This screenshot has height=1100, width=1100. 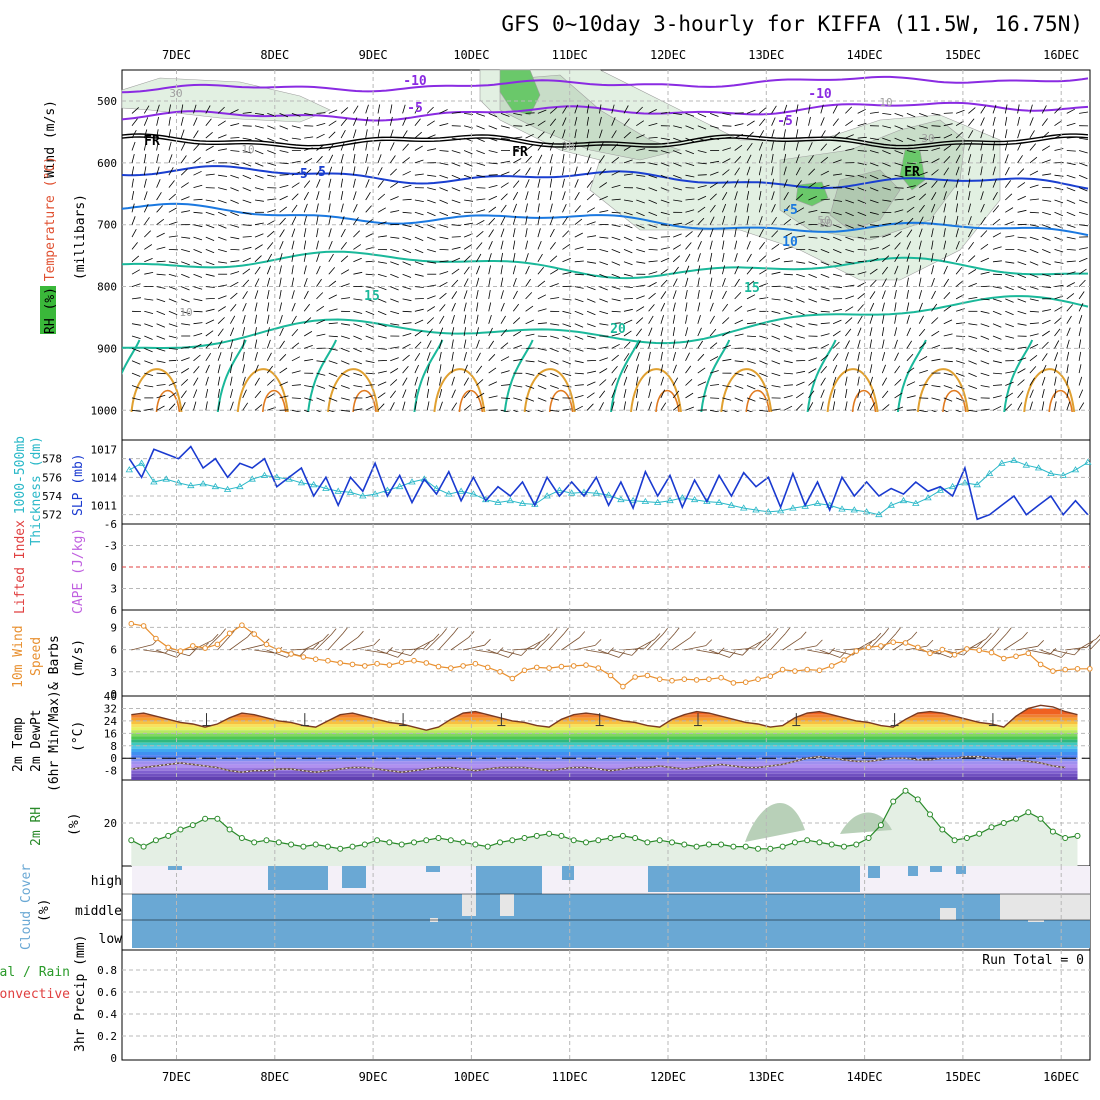 What do you see at coordinates (518, 375) in the screenshot?
I see `near-surface-contour` at bounding box center [518, 375].